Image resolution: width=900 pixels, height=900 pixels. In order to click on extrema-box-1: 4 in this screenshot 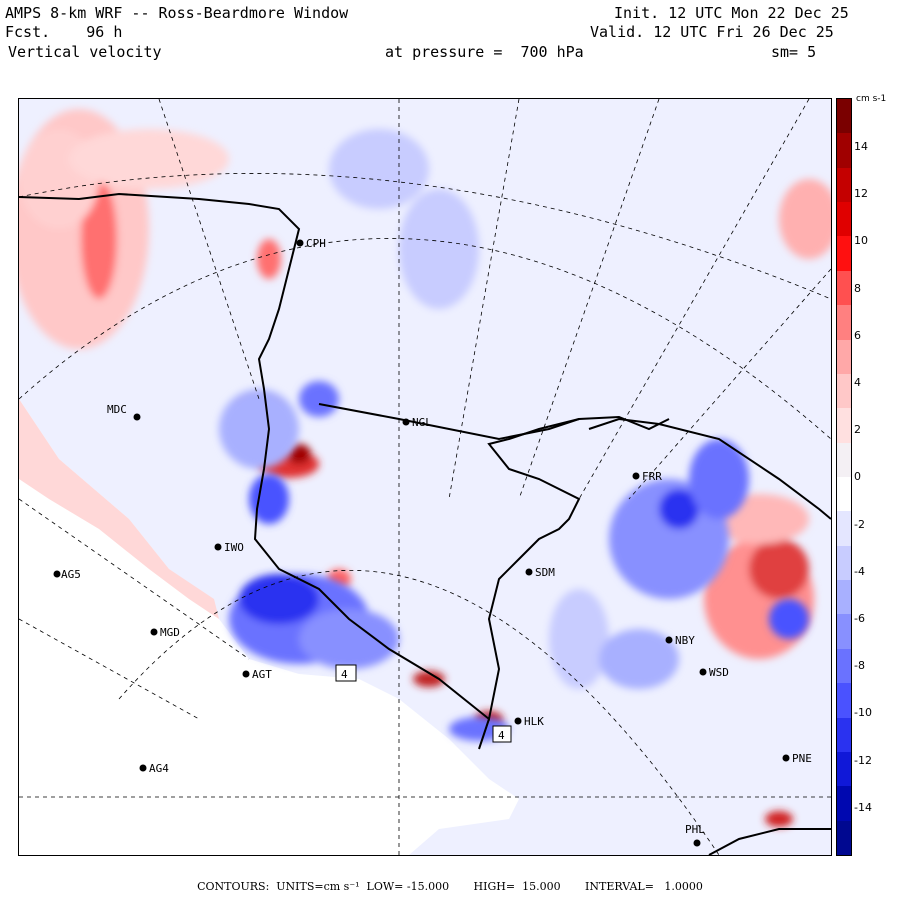, I will do `click(346, 673)`.